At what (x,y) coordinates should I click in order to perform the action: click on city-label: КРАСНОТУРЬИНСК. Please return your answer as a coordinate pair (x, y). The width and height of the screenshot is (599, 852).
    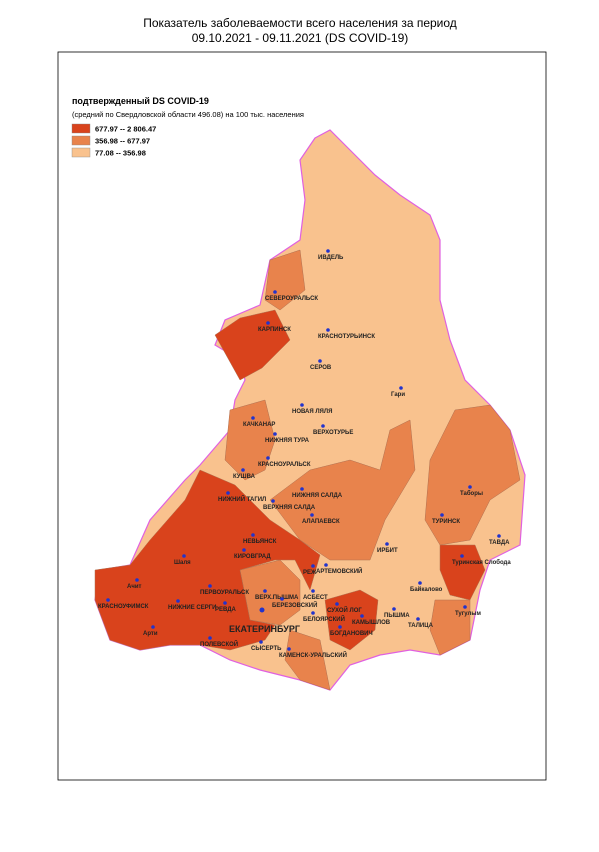
    Looking at the image, I should click on (346, 337).